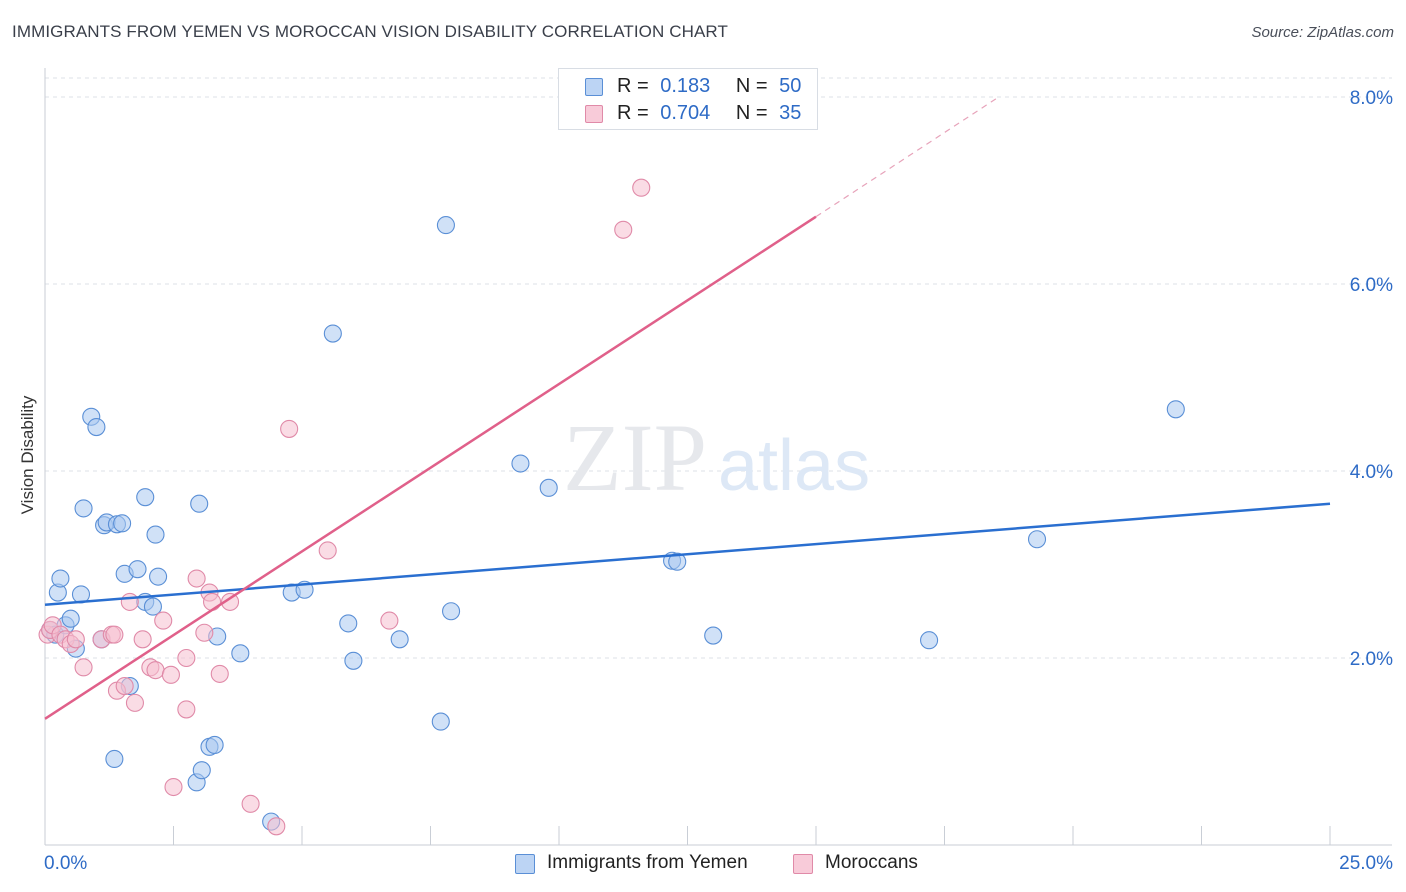 The image size is (1406, 892). I want to click on bottom-legend-yemen: Immigrants from Yemen, so click(645, 864).